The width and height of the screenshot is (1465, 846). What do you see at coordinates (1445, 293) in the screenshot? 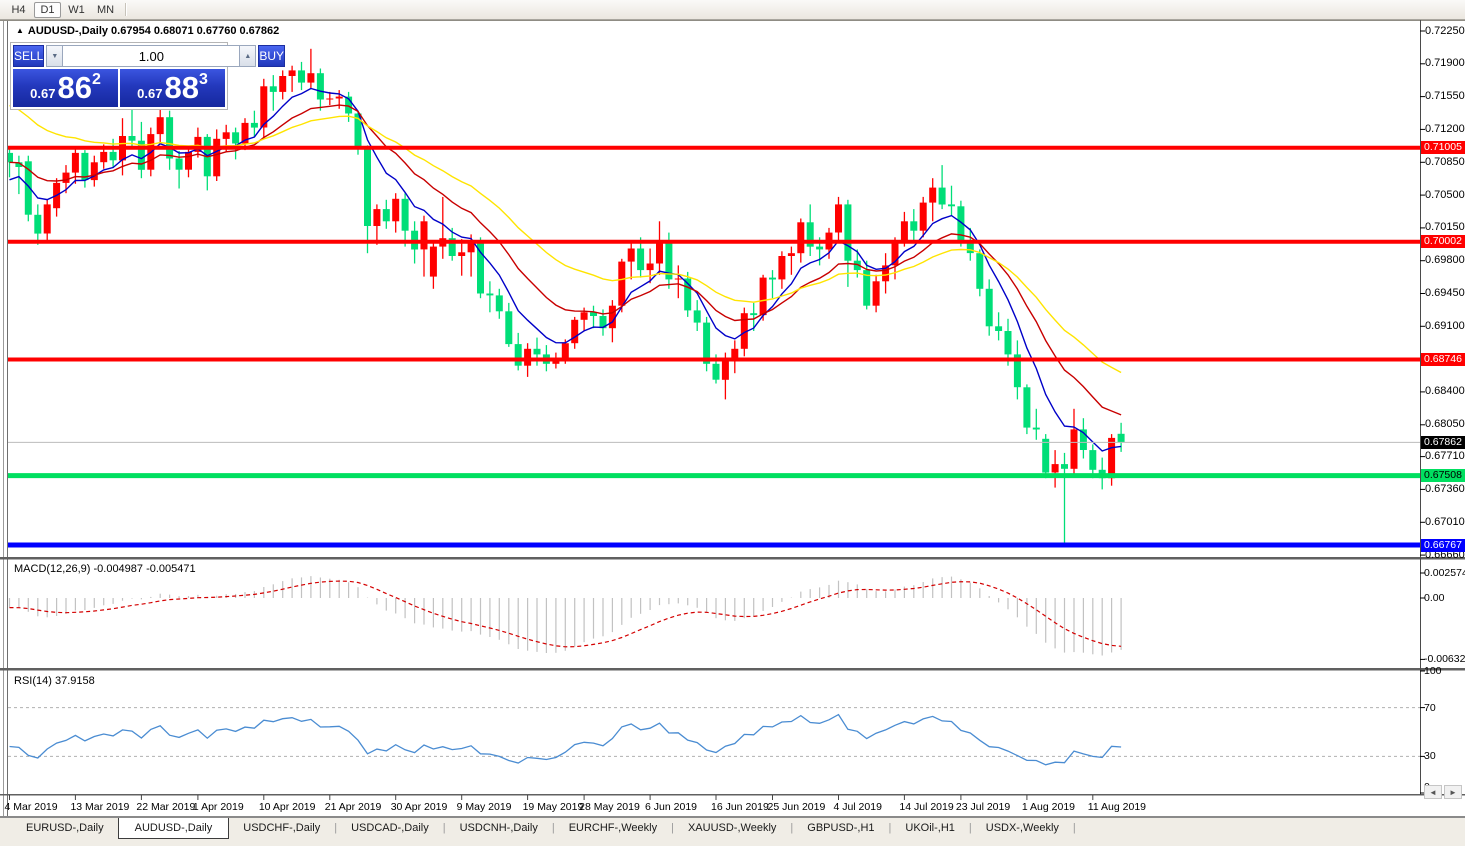
I see `price-scale-tick-label: 0.69450` at bounding box center [1445, 293].